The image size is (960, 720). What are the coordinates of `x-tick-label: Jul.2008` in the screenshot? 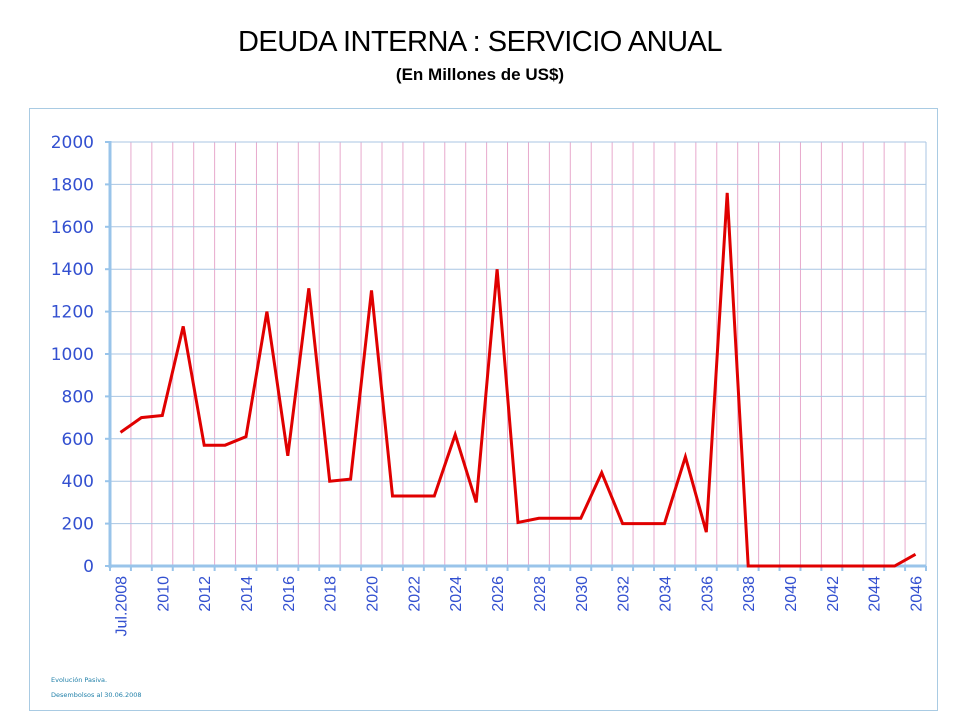 It's located at (121, 606).